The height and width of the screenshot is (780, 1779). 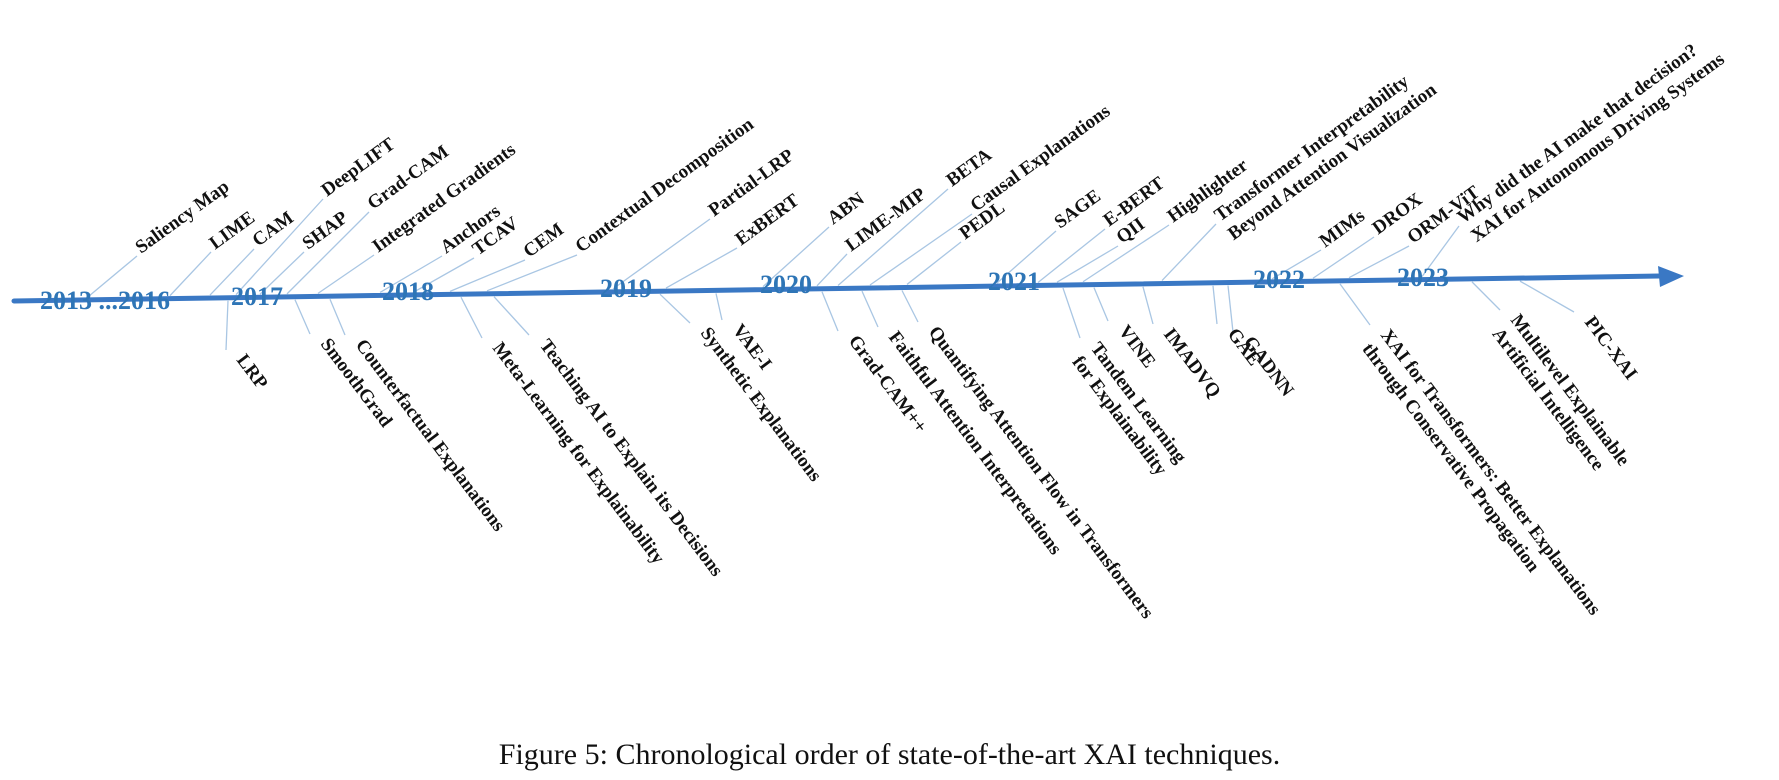 What do you see at coordinates (837, 288) in the screenshot?
I see `timeline-arrow-shaft` at bounding box center [837, 288].